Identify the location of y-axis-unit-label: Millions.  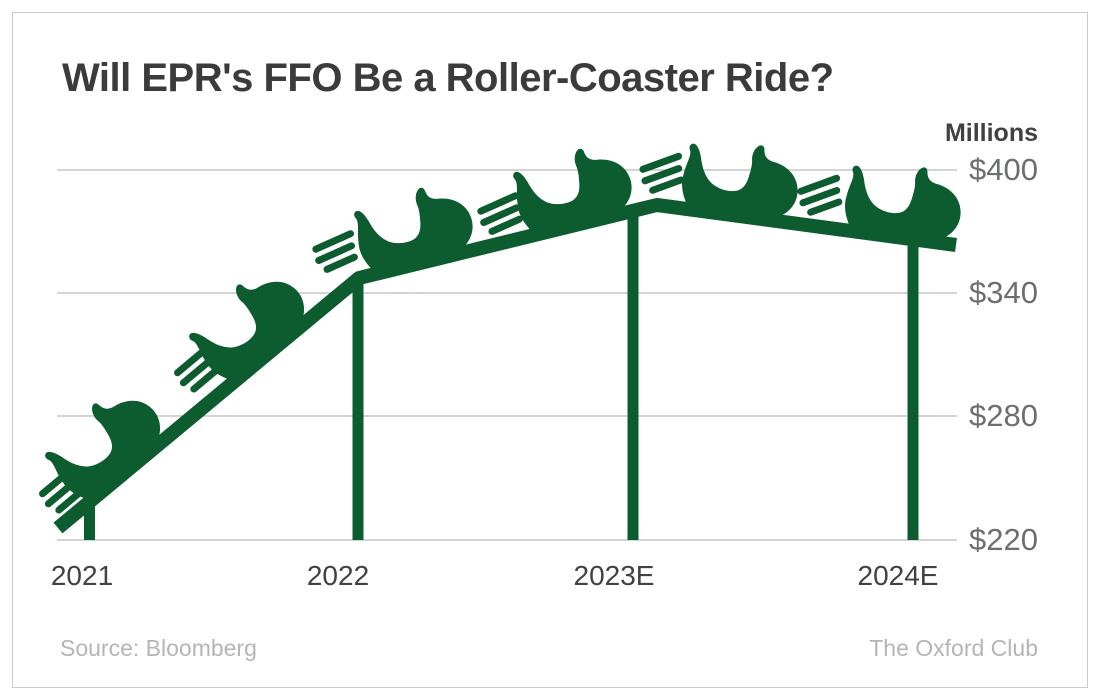
(991, 133).